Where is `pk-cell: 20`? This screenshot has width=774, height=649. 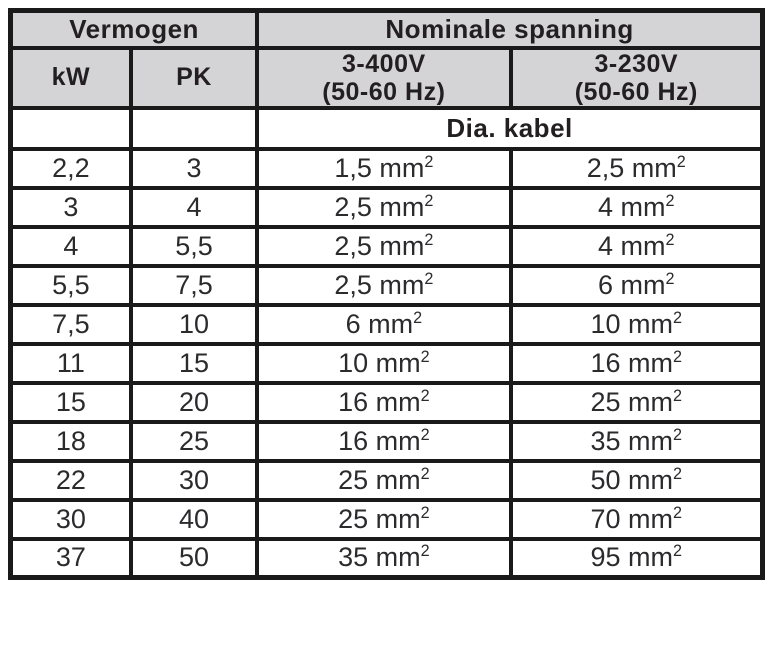
pk-cell: 20 is located at coordinates (194, 402).